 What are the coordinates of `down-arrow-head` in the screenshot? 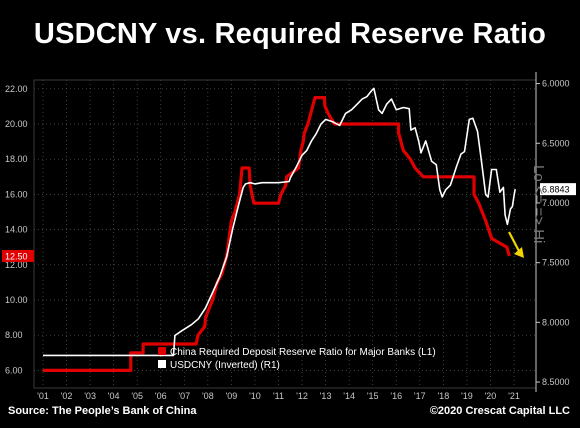 It's located at (519, 252).